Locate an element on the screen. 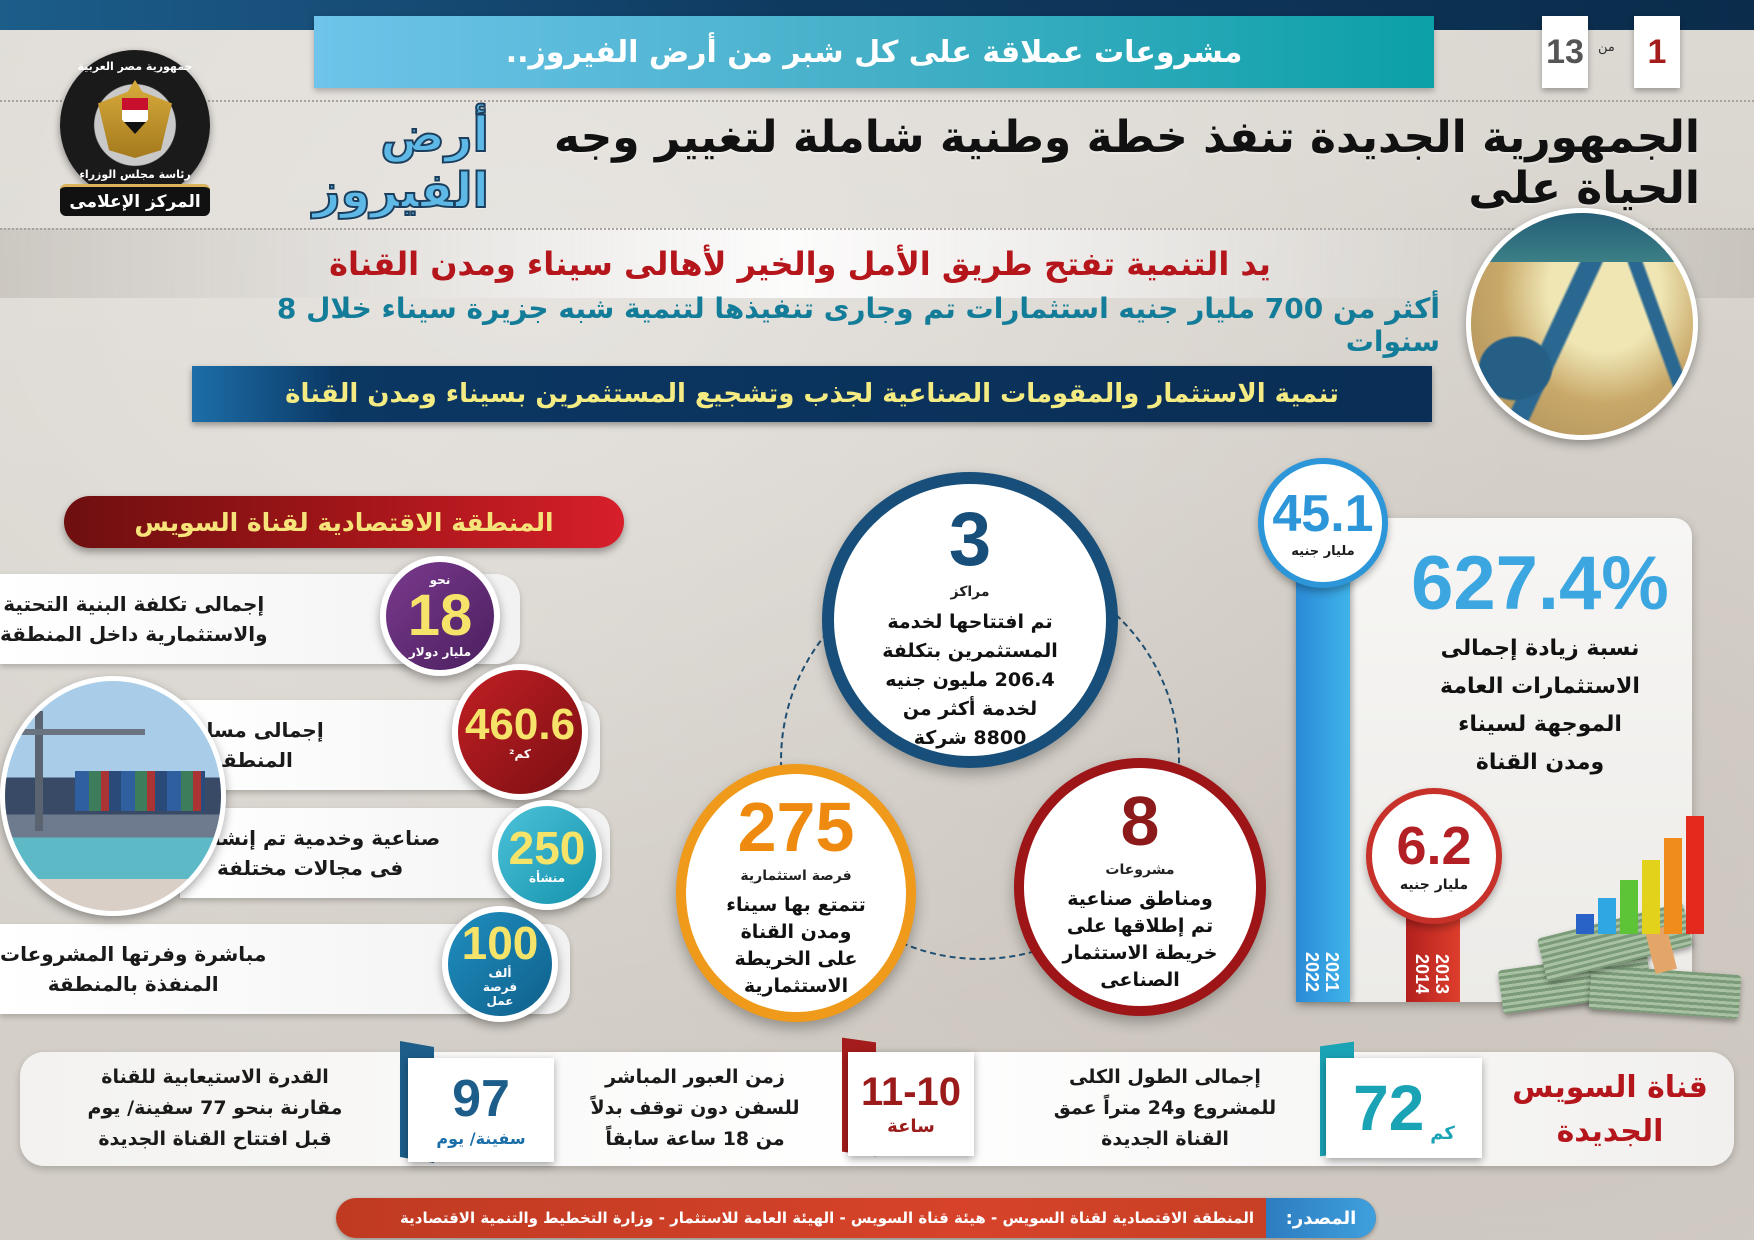  stat-unit: مليار دولار is located at coordinates (440, 652).